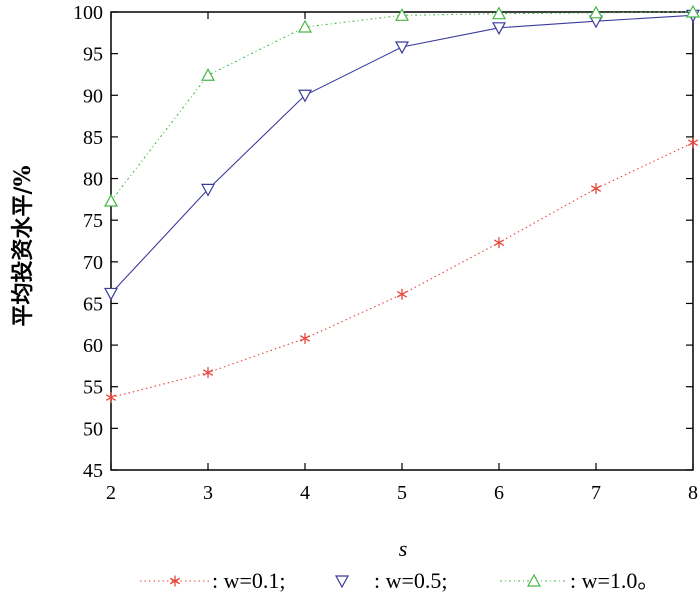 This screenshot has width=700, height=602. What do you see at coordinates (93, 471) in the screenshot?
I see `y-tick-label: 45` at bounding box center [93, 471].